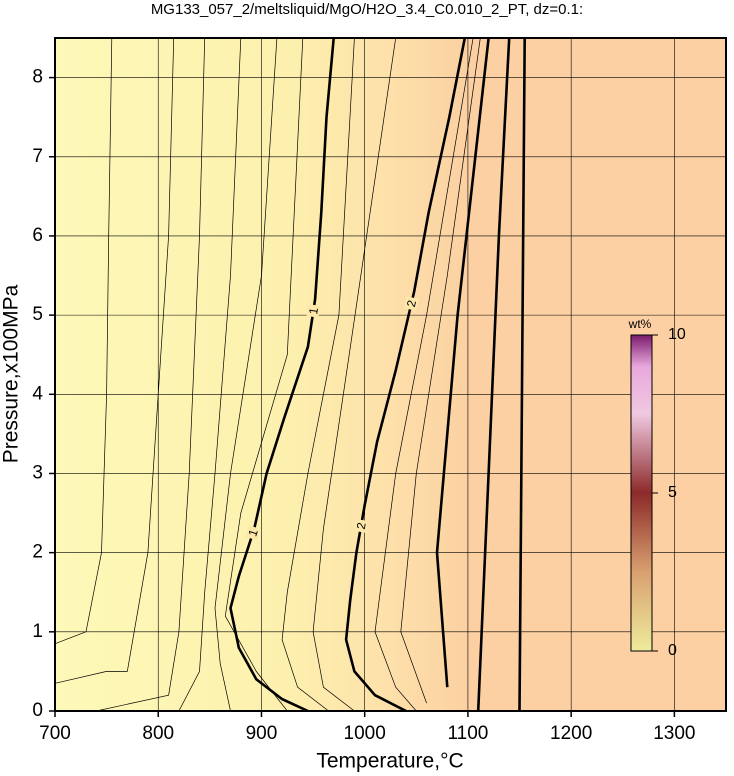 This screenshot has width=734, height=776. Describe the element at coordinates (37, 156) in the screenshot. I see `y-tick-label: 7` at that location.